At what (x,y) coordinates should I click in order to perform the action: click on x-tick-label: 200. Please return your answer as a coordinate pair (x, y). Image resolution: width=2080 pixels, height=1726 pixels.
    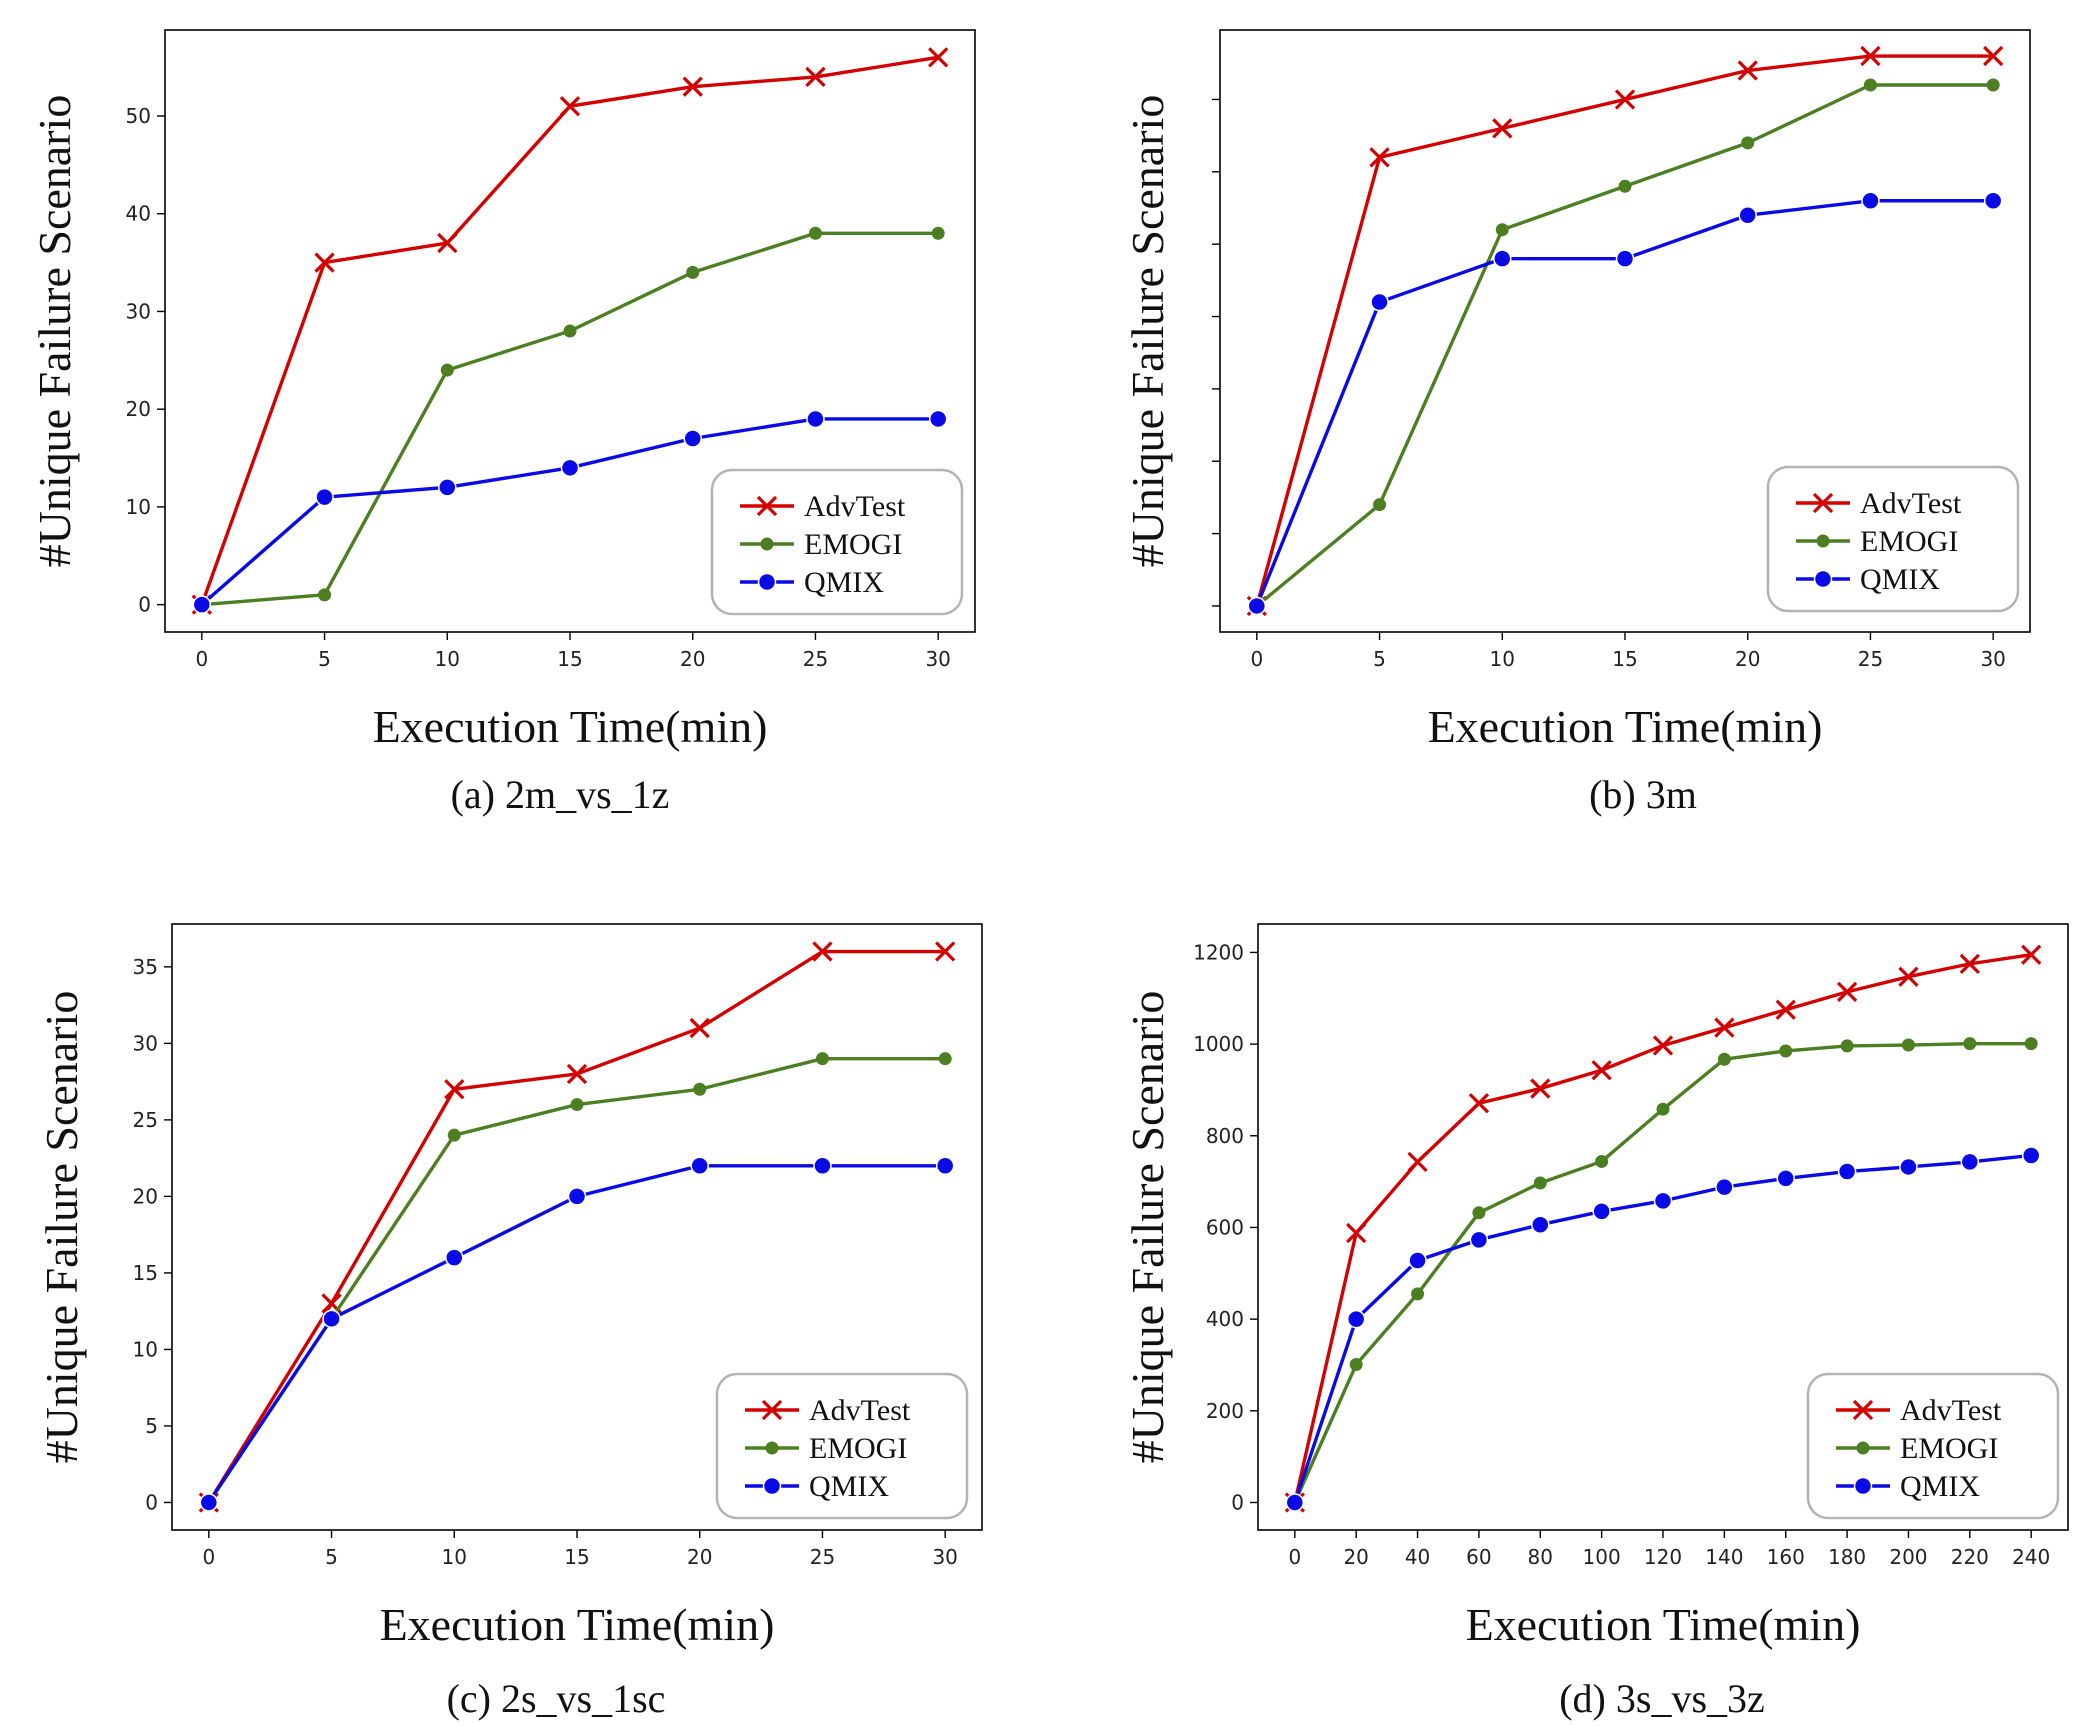
    Looking at the image, I should click on (1908, 1557).